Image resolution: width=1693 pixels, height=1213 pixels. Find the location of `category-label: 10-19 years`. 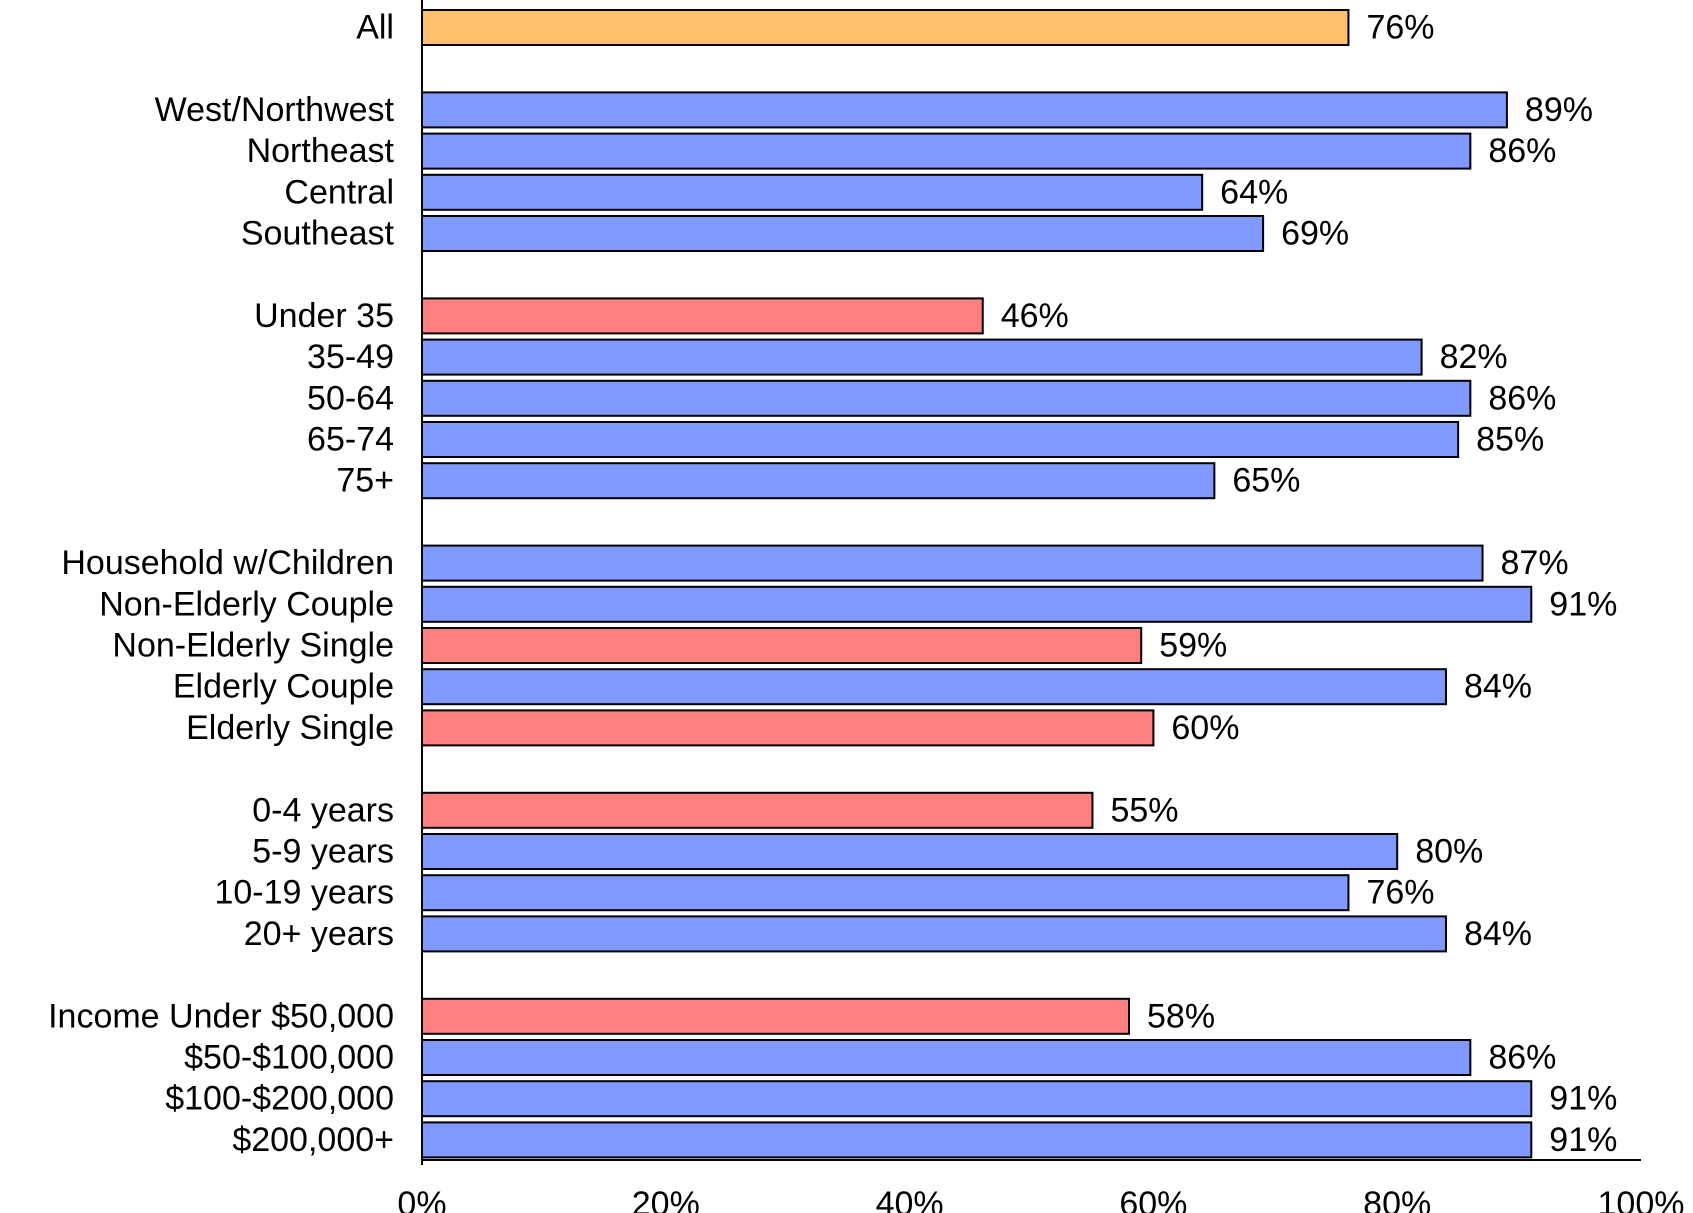

category-label: 10-19 years is located at coordinates (304, 893).